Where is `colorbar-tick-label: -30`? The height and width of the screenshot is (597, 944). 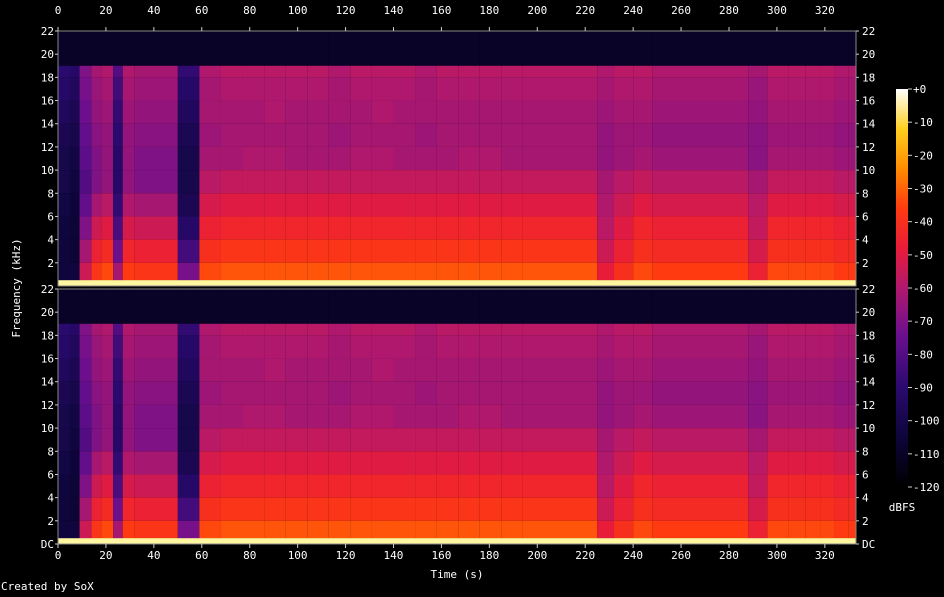
colorbar-tick-label: -30 is located at coordinates (923, 189).